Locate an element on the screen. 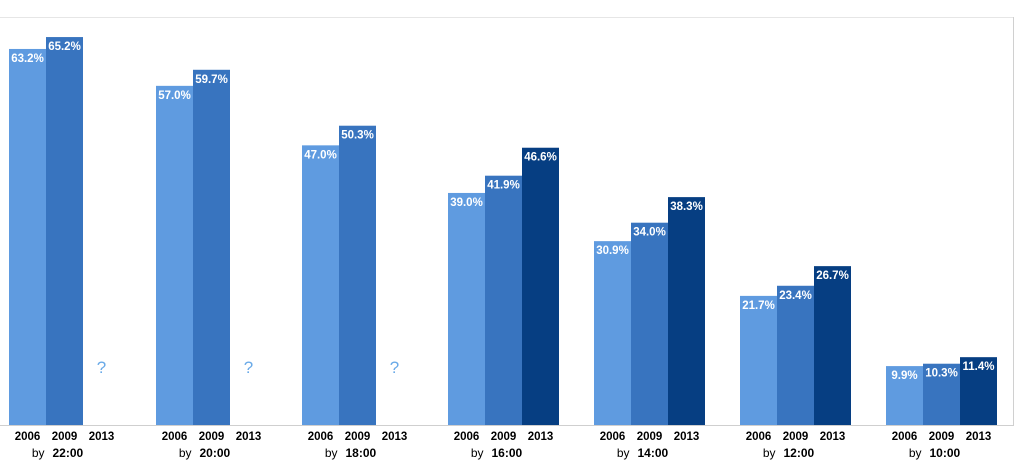  data-label-2006-1400: 30.9% is located at coordinates (612, 251).